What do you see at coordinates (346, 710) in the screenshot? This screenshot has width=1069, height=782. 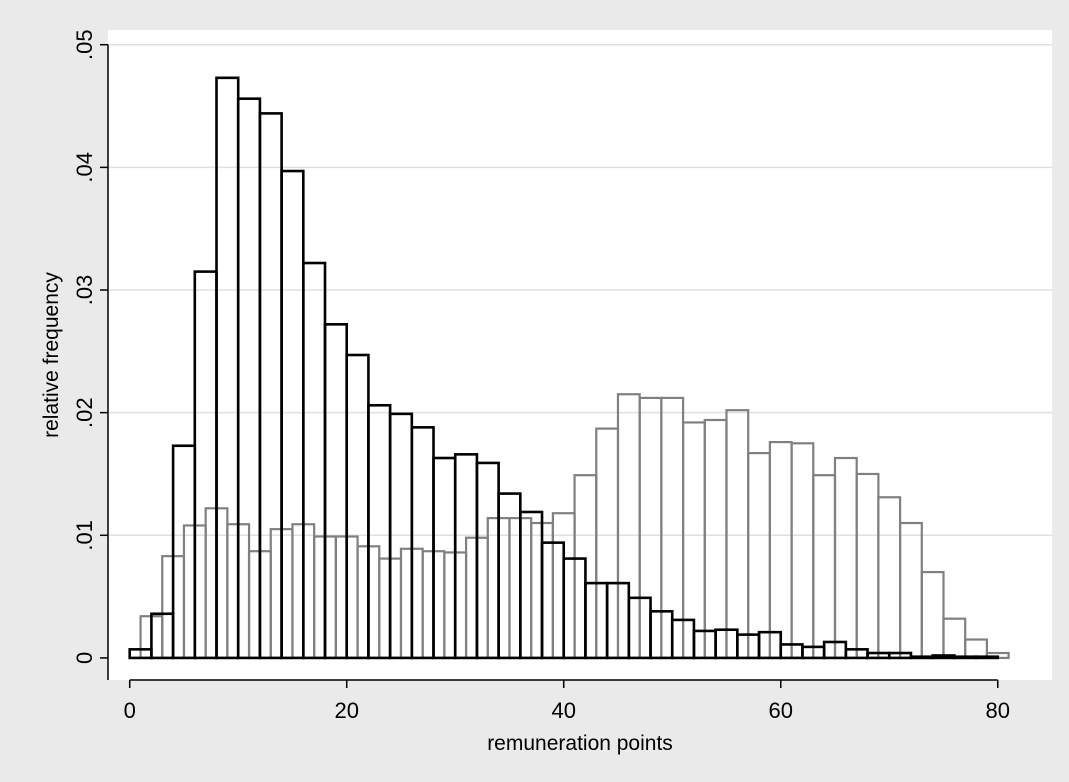 I see `x-tick-label: 20` at bounding box center [346, 710].